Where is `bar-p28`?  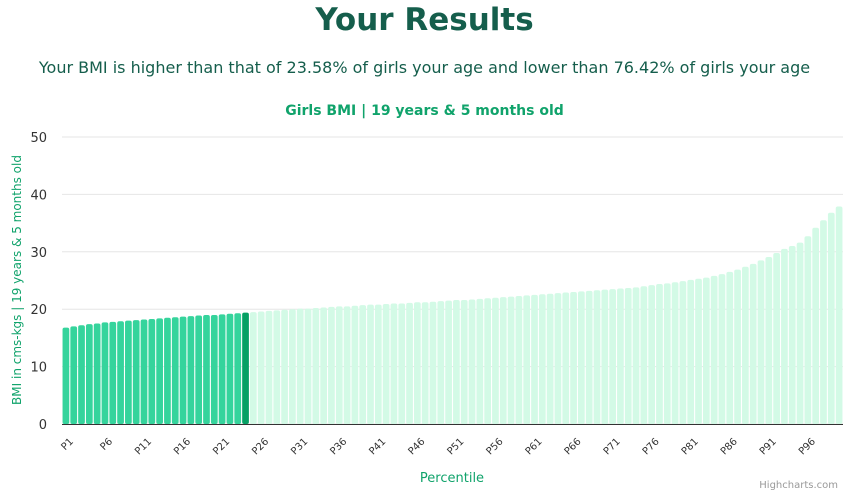 bar-p28 is located at coordinates (277, 367).